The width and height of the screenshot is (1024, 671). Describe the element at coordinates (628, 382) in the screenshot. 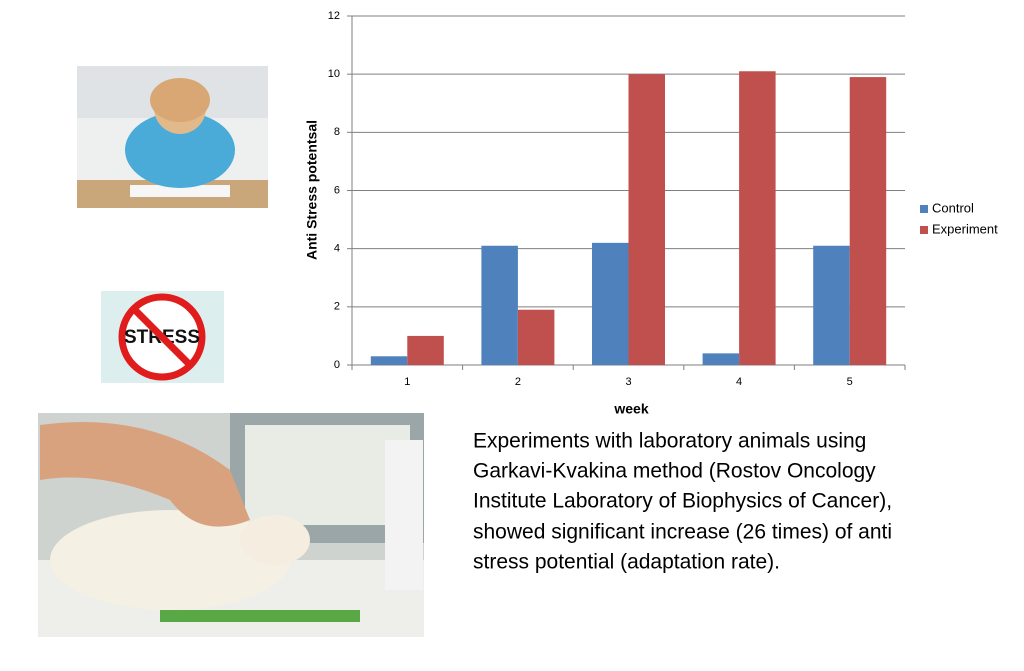

I see `x-tick-label: 3` at that location.